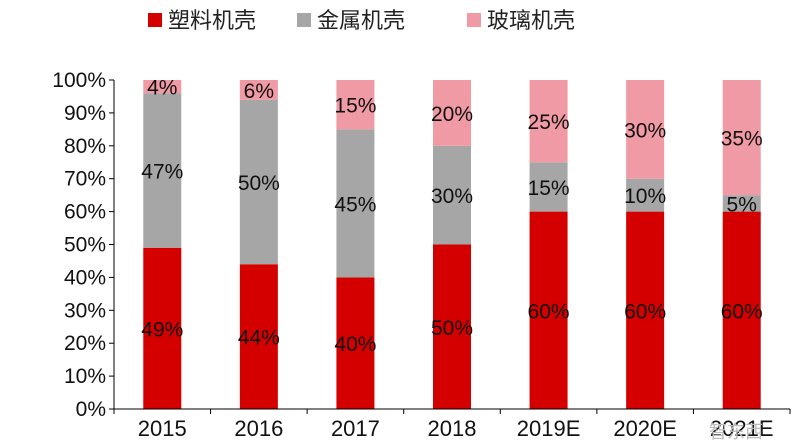  I want to click on data-label: 6%, so click(259, 91).